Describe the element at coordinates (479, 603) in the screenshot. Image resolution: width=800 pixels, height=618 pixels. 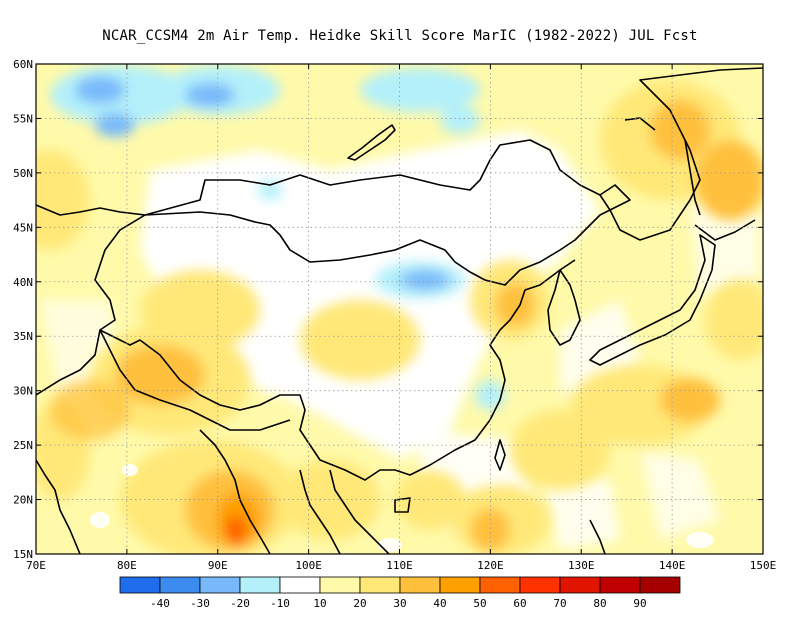
I see `legend-label: 50` at that location.